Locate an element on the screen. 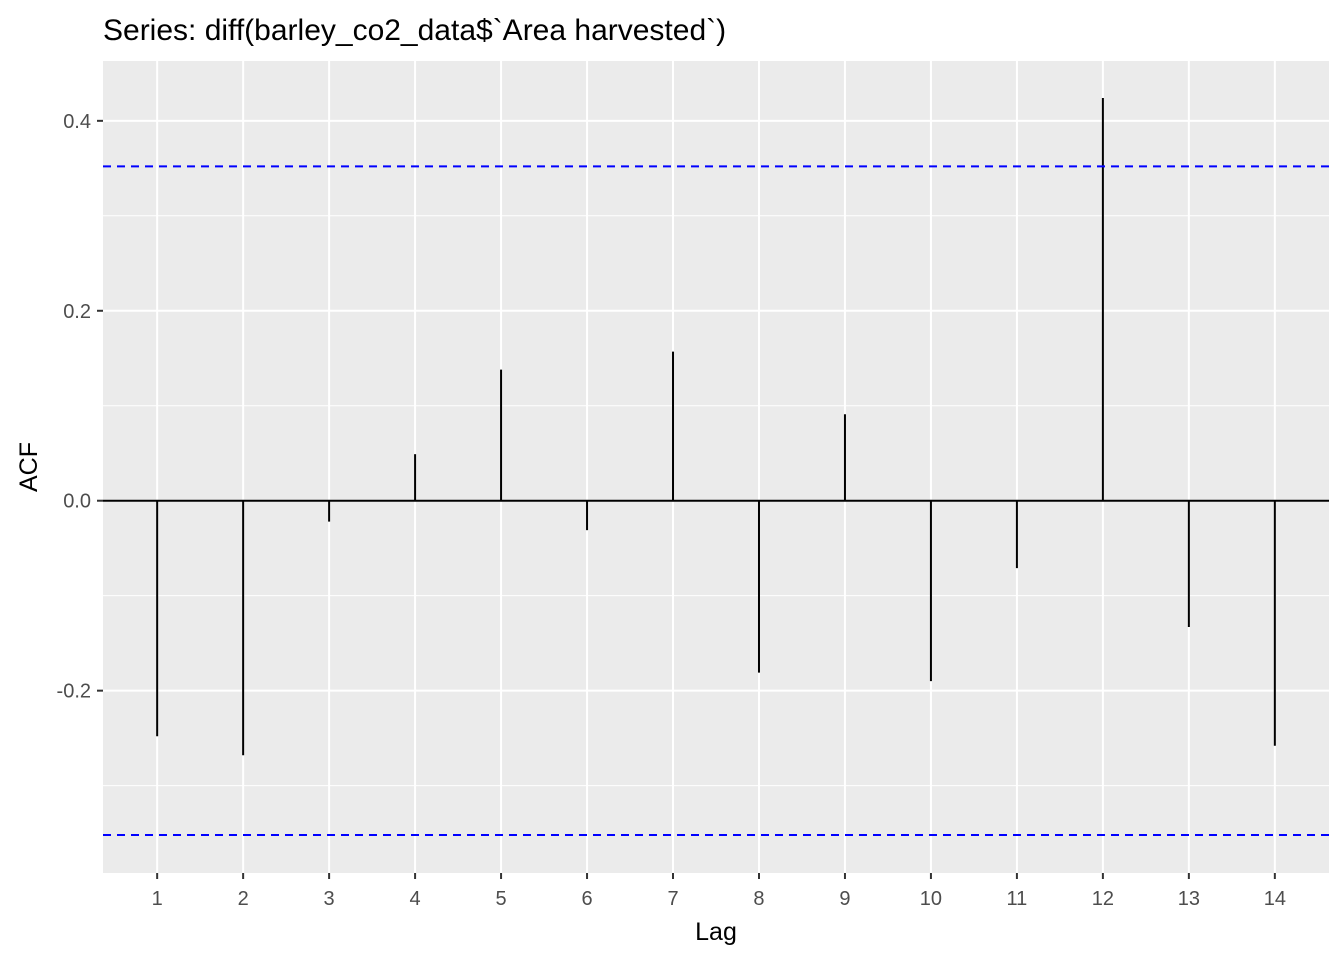 The image size is (1344, 965). x-tick-label: 14 is located at coordinates (1275, 899).